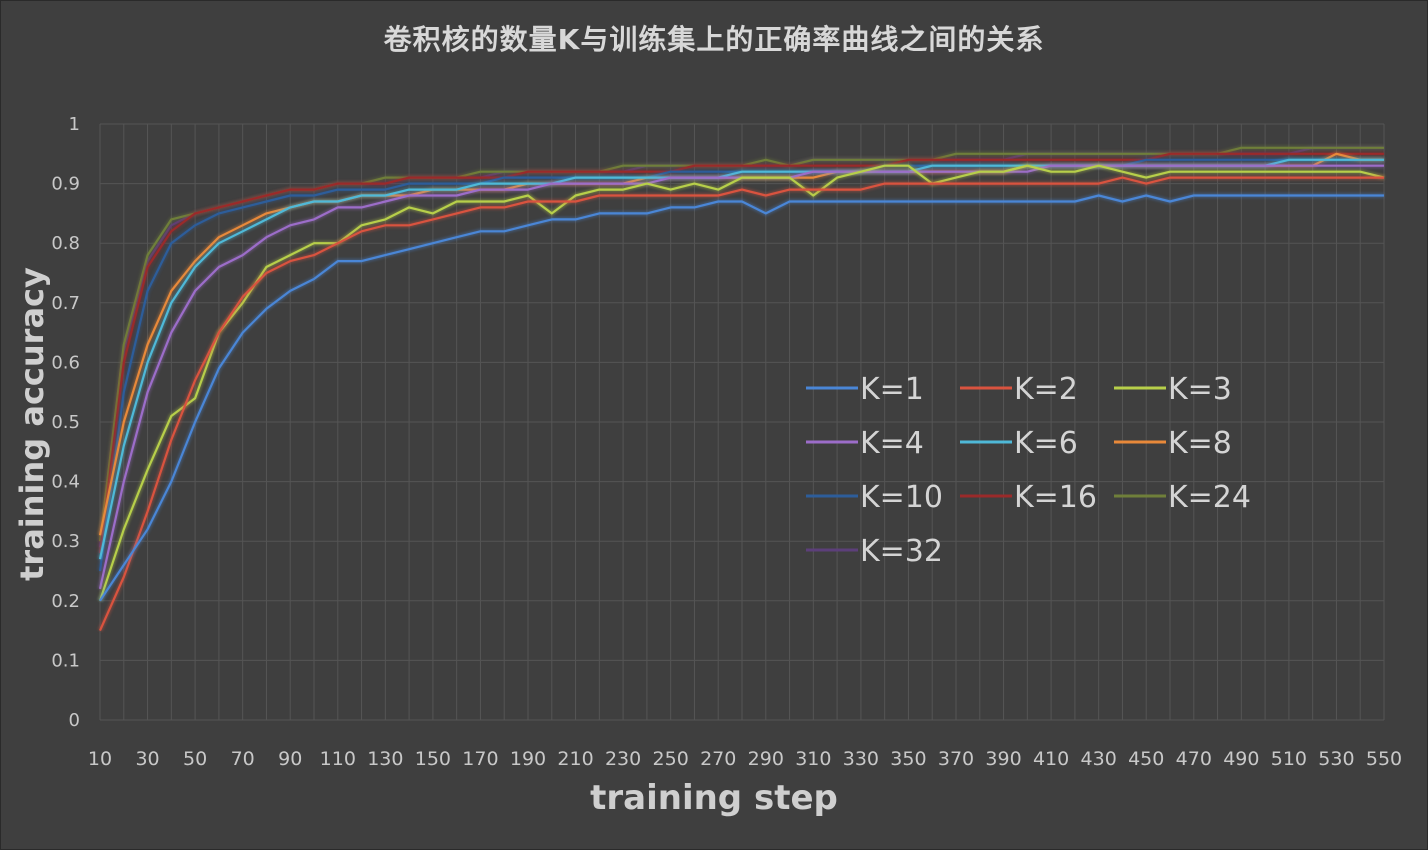  Describe the element at coordinates (74, 124) in the screenshot. I see `y-tick-label: 1` at that location.